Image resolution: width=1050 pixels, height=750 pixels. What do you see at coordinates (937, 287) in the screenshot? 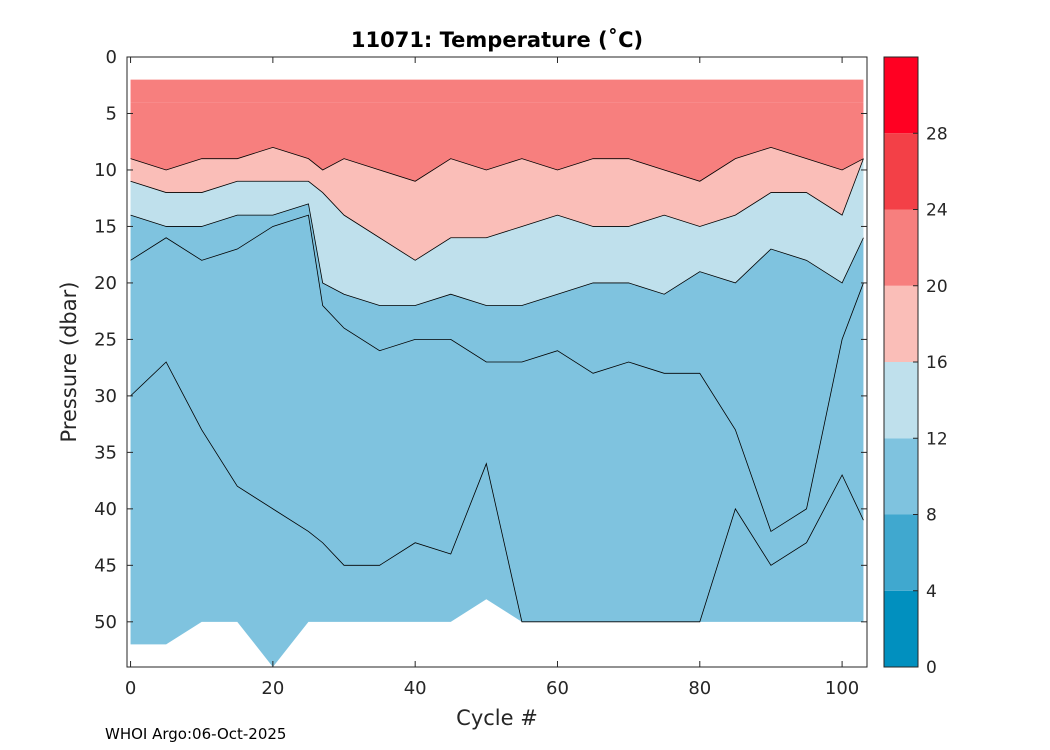
I see `colorbar-tick-label: 20` at bounding box center [937, 287].